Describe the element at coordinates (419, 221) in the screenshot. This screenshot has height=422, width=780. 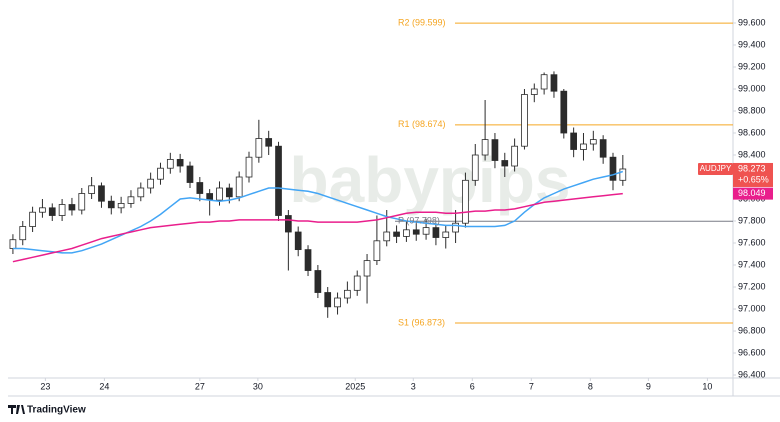
I see `level-label: P (97.798)` at that location.